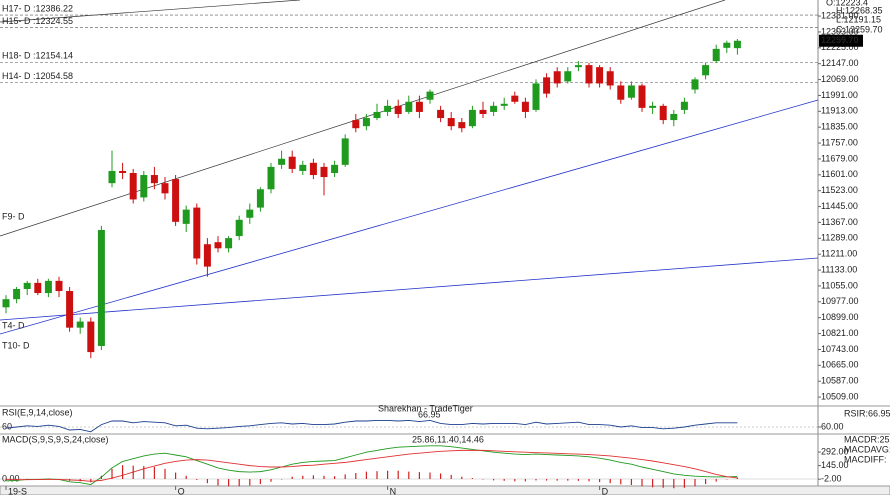 This screenshot has height=495, width=890. What do you see at coordinates (37, 21) in the screenshot?
I see `level-label: H15- D :12324.55` at bounding box center [37, 21].